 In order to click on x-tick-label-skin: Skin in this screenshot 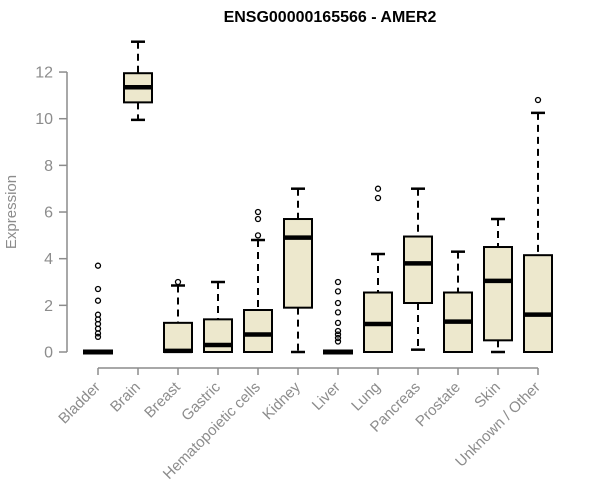, I will do `click(487, 395)`.